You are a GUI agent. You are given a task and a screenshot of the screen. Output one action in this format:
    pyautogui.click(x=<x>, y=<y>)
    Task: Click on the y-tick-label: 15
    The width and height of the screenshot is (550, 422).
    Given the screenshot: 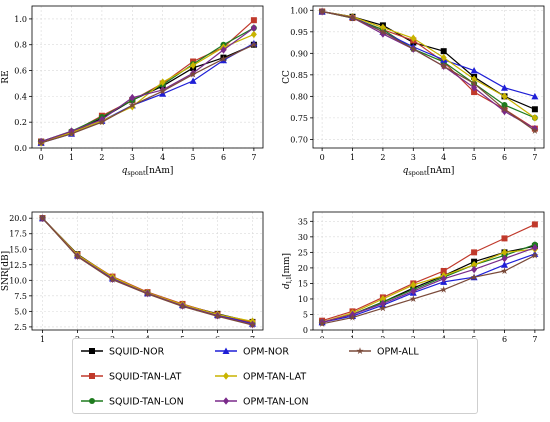 What is the action you would take?
    pyautogui.click(x=303, y=283)
    